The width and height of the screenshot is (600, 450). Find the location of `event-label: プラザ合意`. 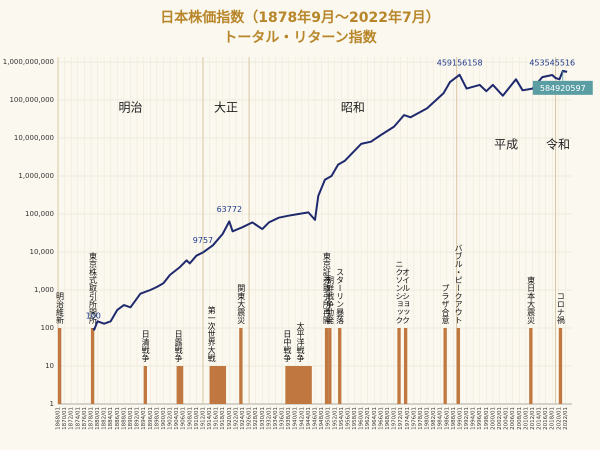

event-label: プラザ合意 is located at coordinates (445, 304).